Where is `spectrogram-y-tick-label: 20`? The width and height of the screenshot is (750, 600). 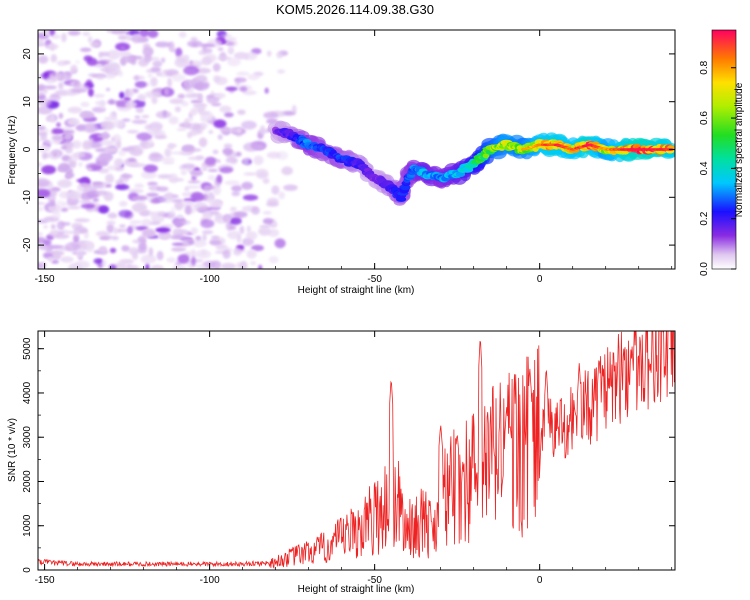 spectrogram-y-tick-label: 20 is located at coordinates (27, 54).